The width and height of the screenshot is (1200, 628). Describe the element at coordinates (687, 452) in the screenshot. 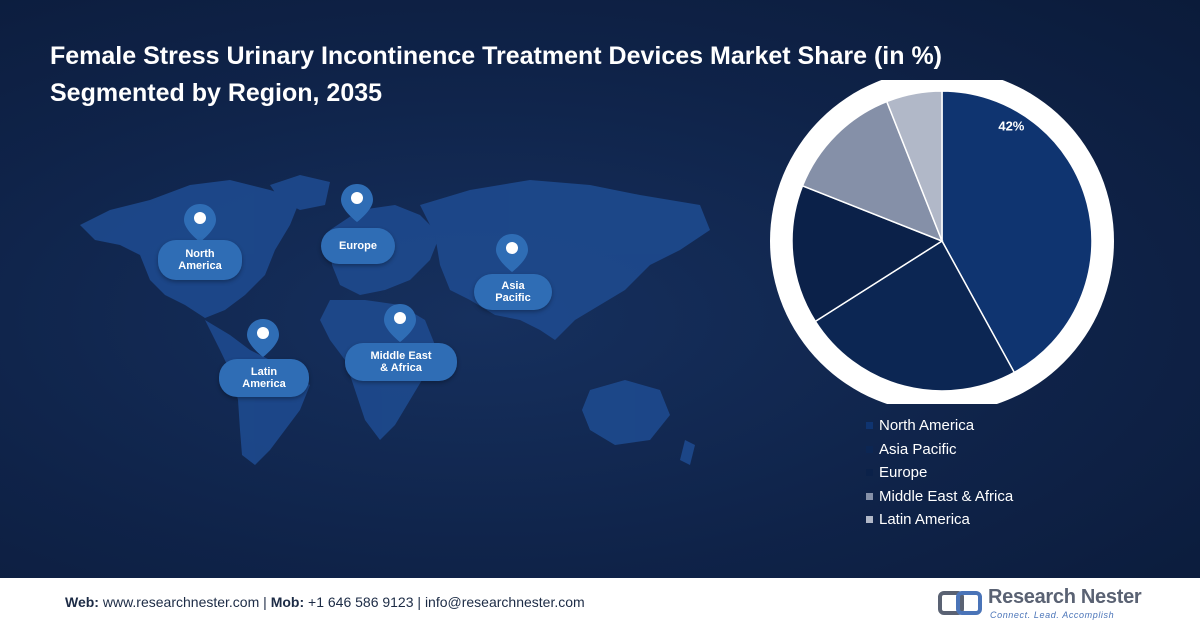

I see `new-zealand-landmass` at that location.